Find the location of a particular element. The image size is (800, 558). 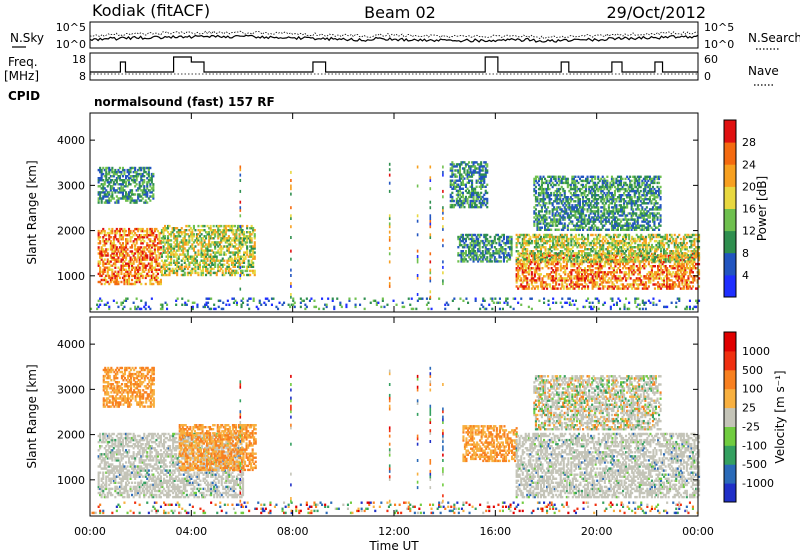

beam-title: Beam 02 is located at coordinates (400, 12).